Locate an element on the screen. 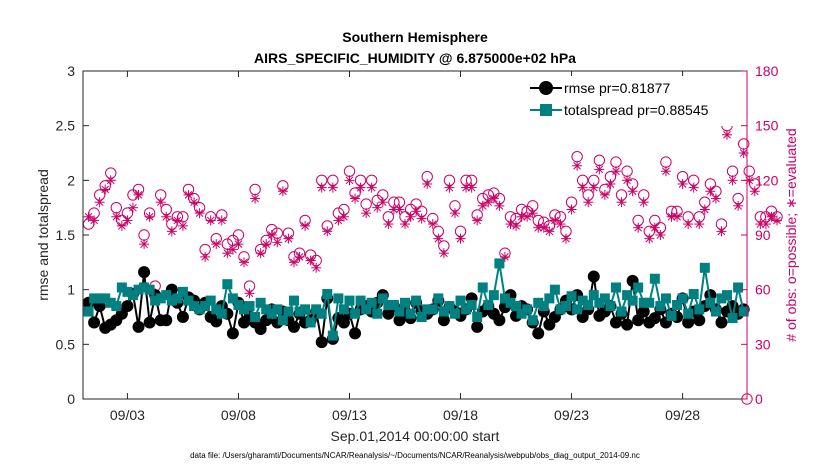 This screenshot has height=470, width=830. x-tick-label: 09/23 is located at coordinates (571, 415).